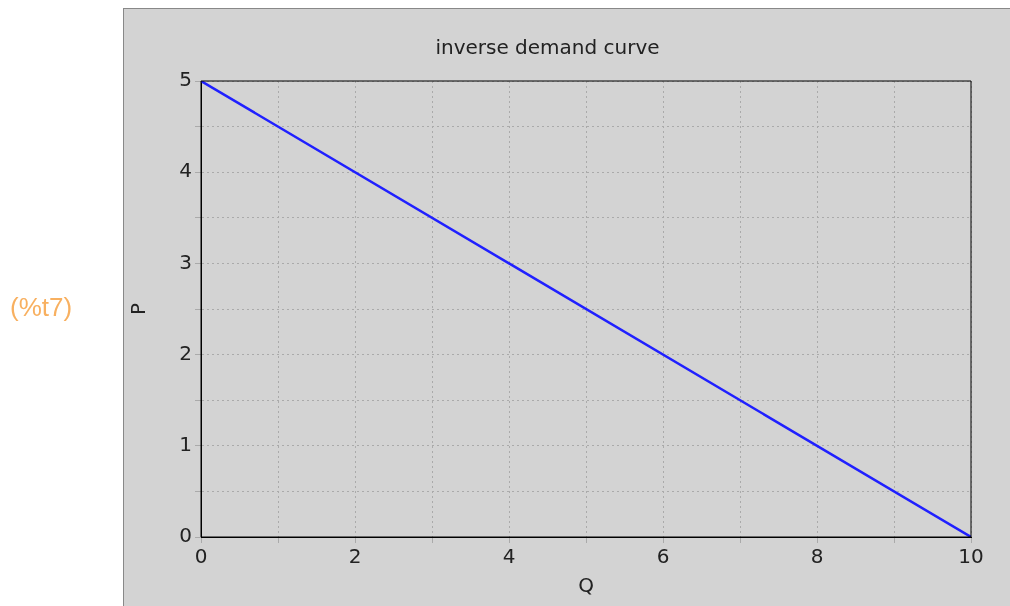 The width and height of the screenshot is (1010, 606). What do you see at coordinates (817, 556) in the screenshot?
I see `x-tick-label: 8` at bounding box center [817, 556].